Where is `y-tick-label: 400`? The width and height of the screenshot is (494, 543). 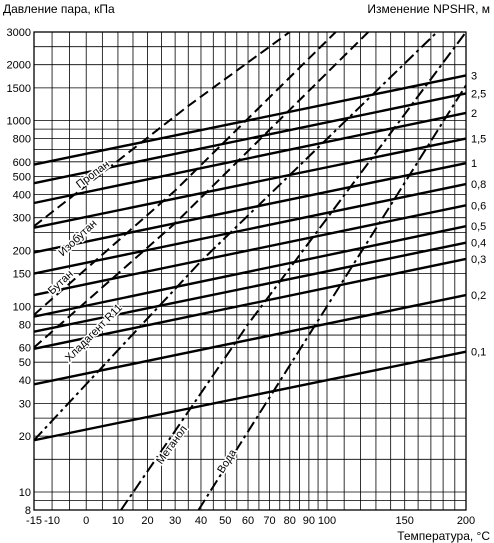
y-tick-label: 400 is located at coordinates (22, 195).